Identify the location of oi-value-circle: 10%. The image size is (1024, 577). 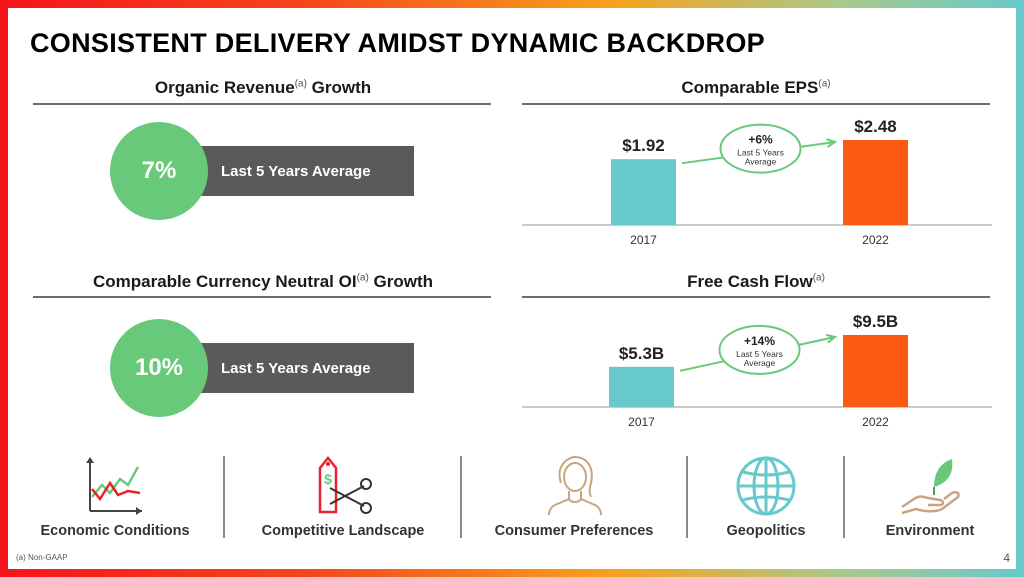
(159, 368).